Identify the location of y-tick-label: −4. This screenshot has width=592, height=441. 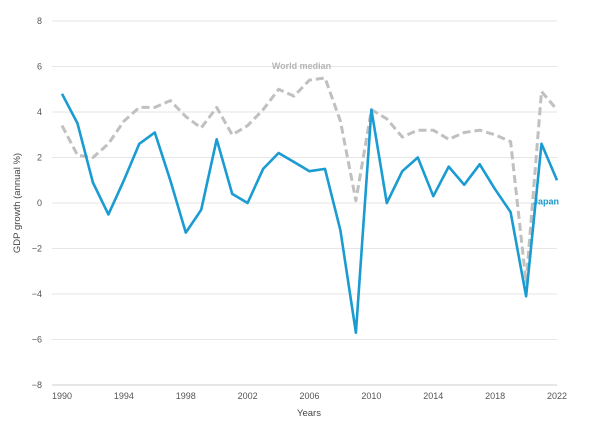
(37, 294).